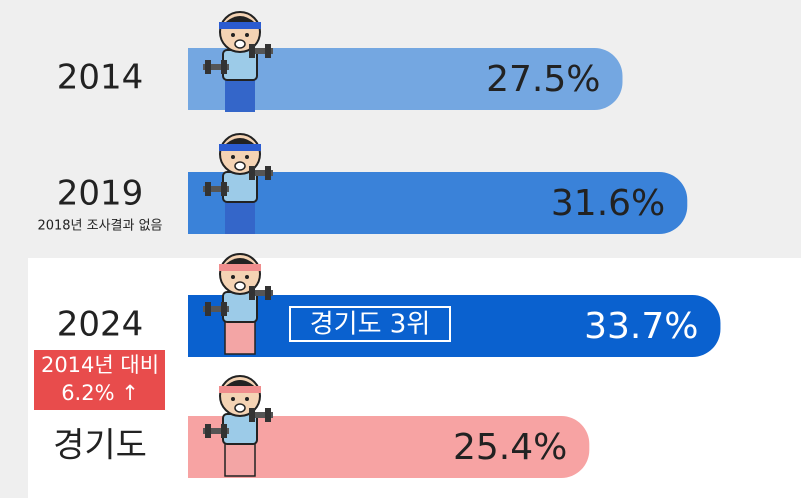 The height and width of the screenshot is (498, 801). I want to click on rank-box, so click(370, 324).